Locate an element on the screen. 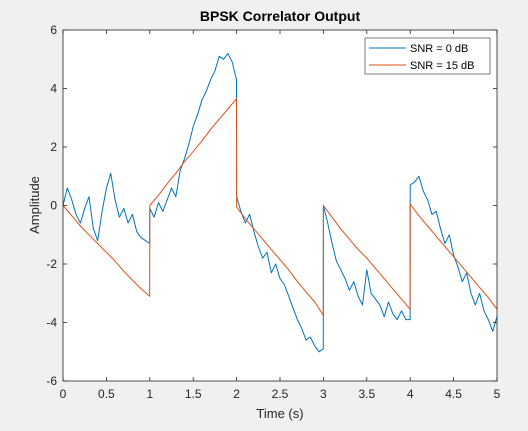 This screenshot has width=528, height=431. y-tick-label: 6 is located at coordinates (53, 30).